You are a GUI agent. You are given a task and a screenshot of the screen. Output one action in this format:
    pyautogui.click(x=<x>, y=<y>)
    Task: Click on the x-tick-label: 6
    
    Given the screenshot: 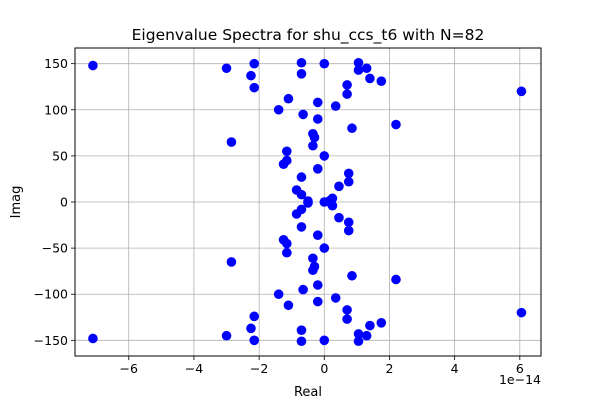 What is the action you would take?
    pyautogui.click(x=520, y=368)
    